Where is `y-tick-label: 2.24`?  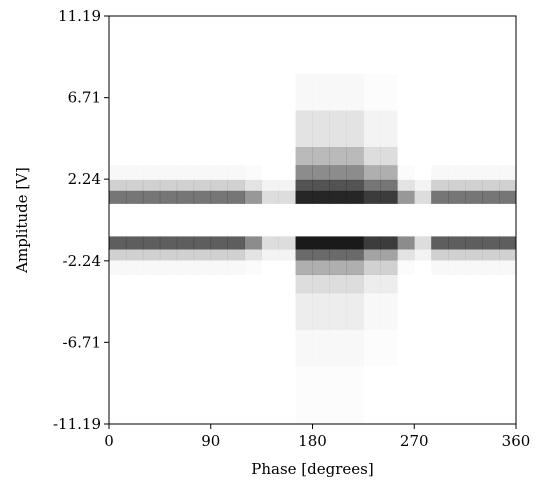
y-tick-label: 2.24 is located at coordinates (84, 179).